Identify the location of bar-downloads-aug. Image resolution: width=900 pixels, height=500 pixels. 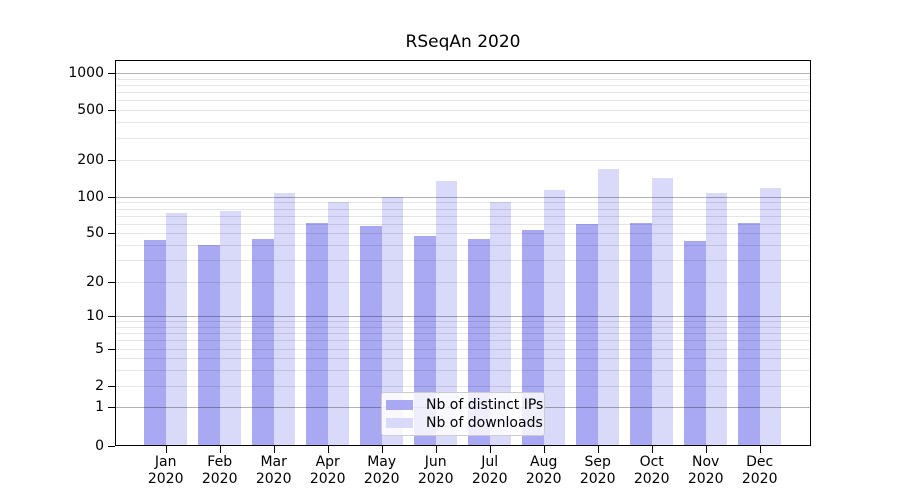
(554, 317).